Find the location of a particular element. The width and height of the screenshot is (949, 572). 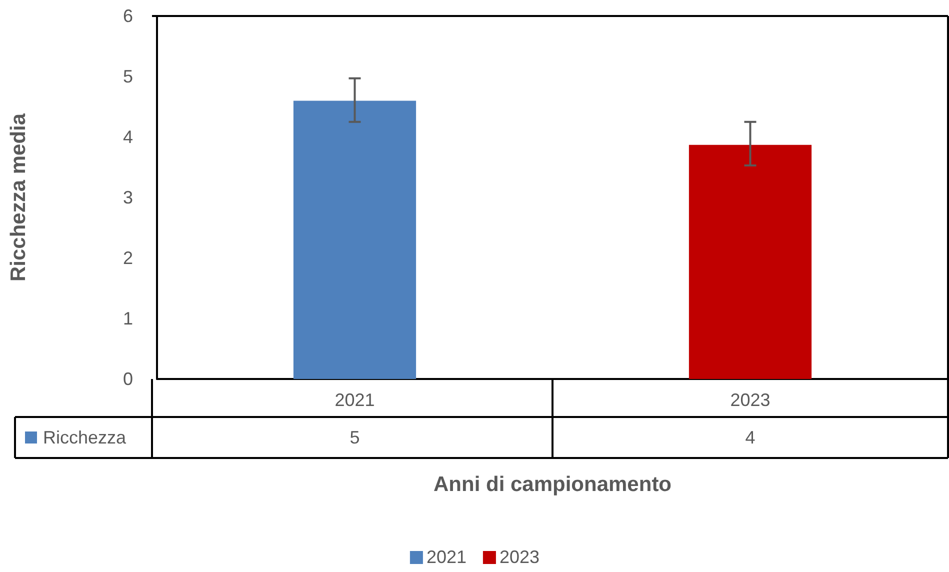

data-label: 5 is located at coordinates (355, 438).